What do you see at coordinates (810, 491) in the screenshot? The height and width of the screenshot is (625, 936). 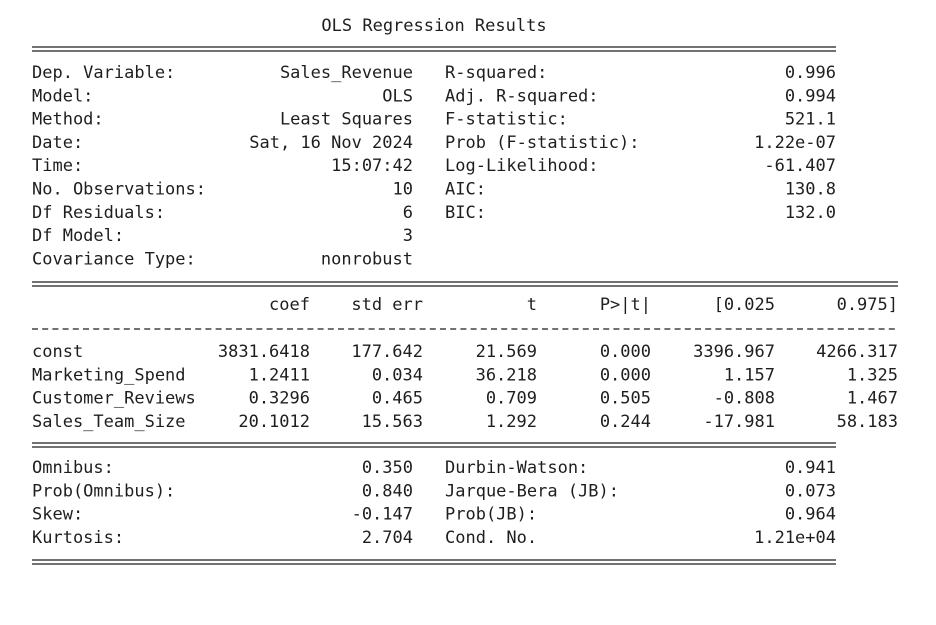 I see `stat-value: 0.073` at bounding box center [810, 491].